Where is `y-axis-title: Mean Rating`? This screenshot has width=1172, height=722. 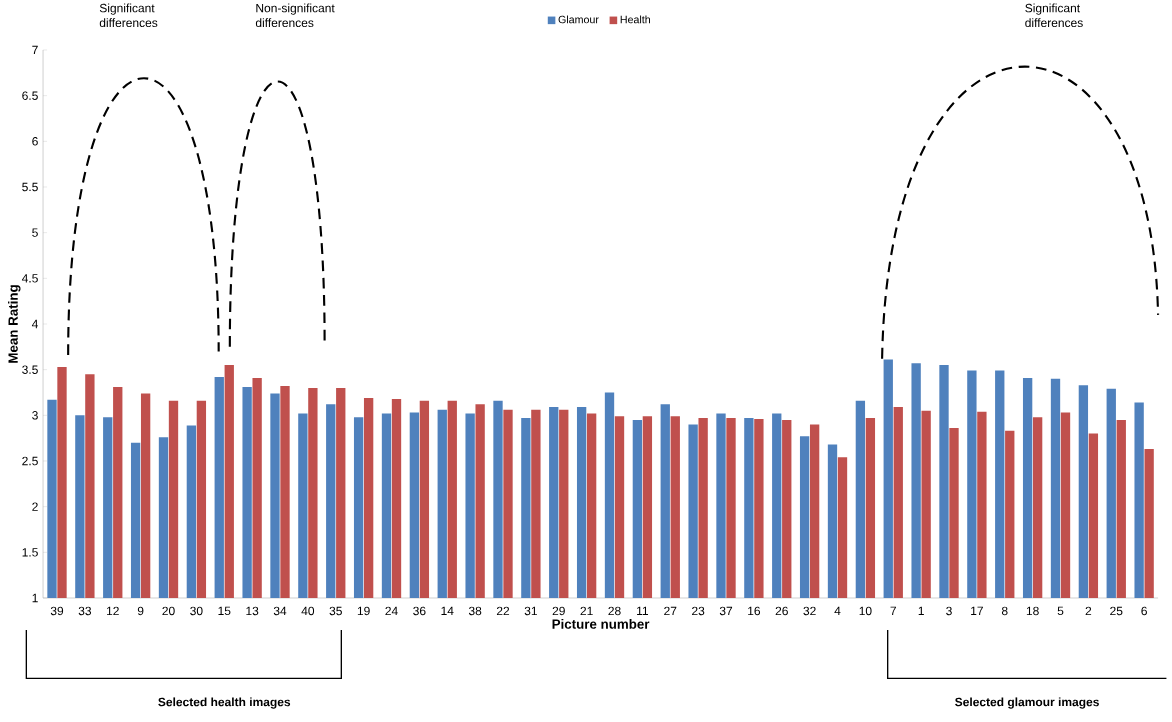
y-axis-title: Mean Rating is located at coordinates (14, 324).